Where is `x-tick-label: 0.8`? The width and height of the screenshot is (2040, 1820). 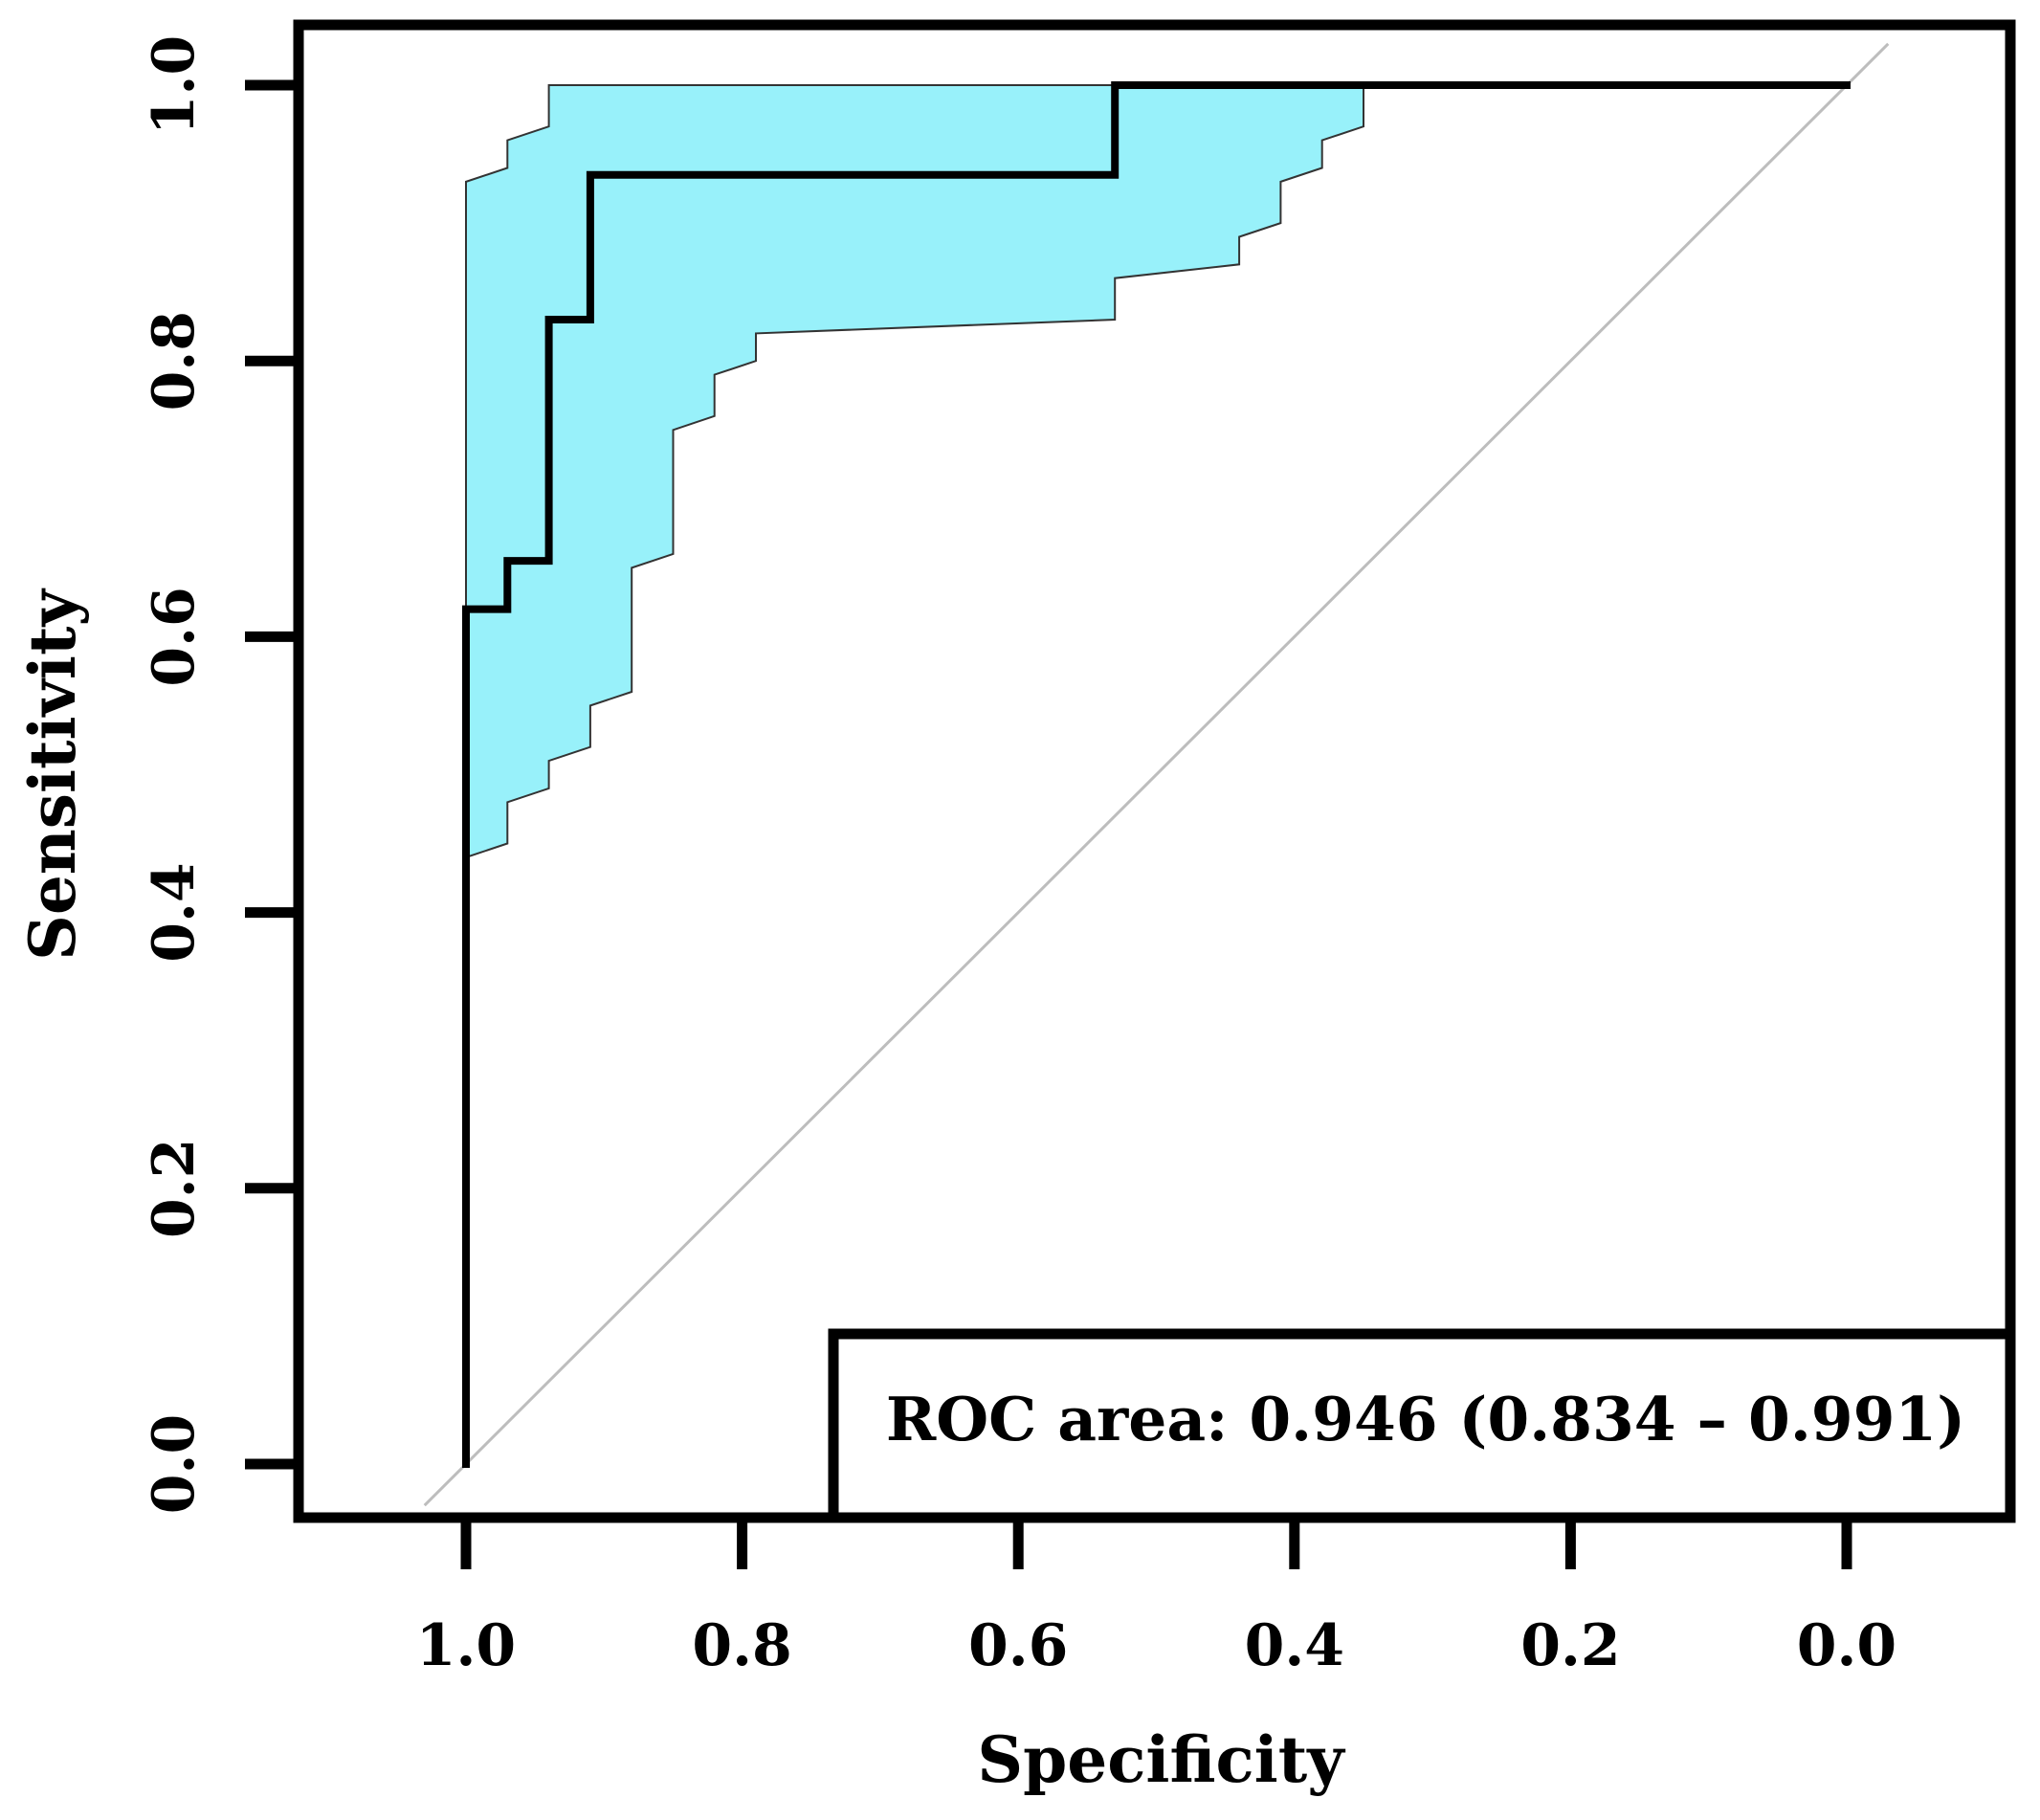 x-tick-label: 0.8 is located at coordinates (741, 1646).